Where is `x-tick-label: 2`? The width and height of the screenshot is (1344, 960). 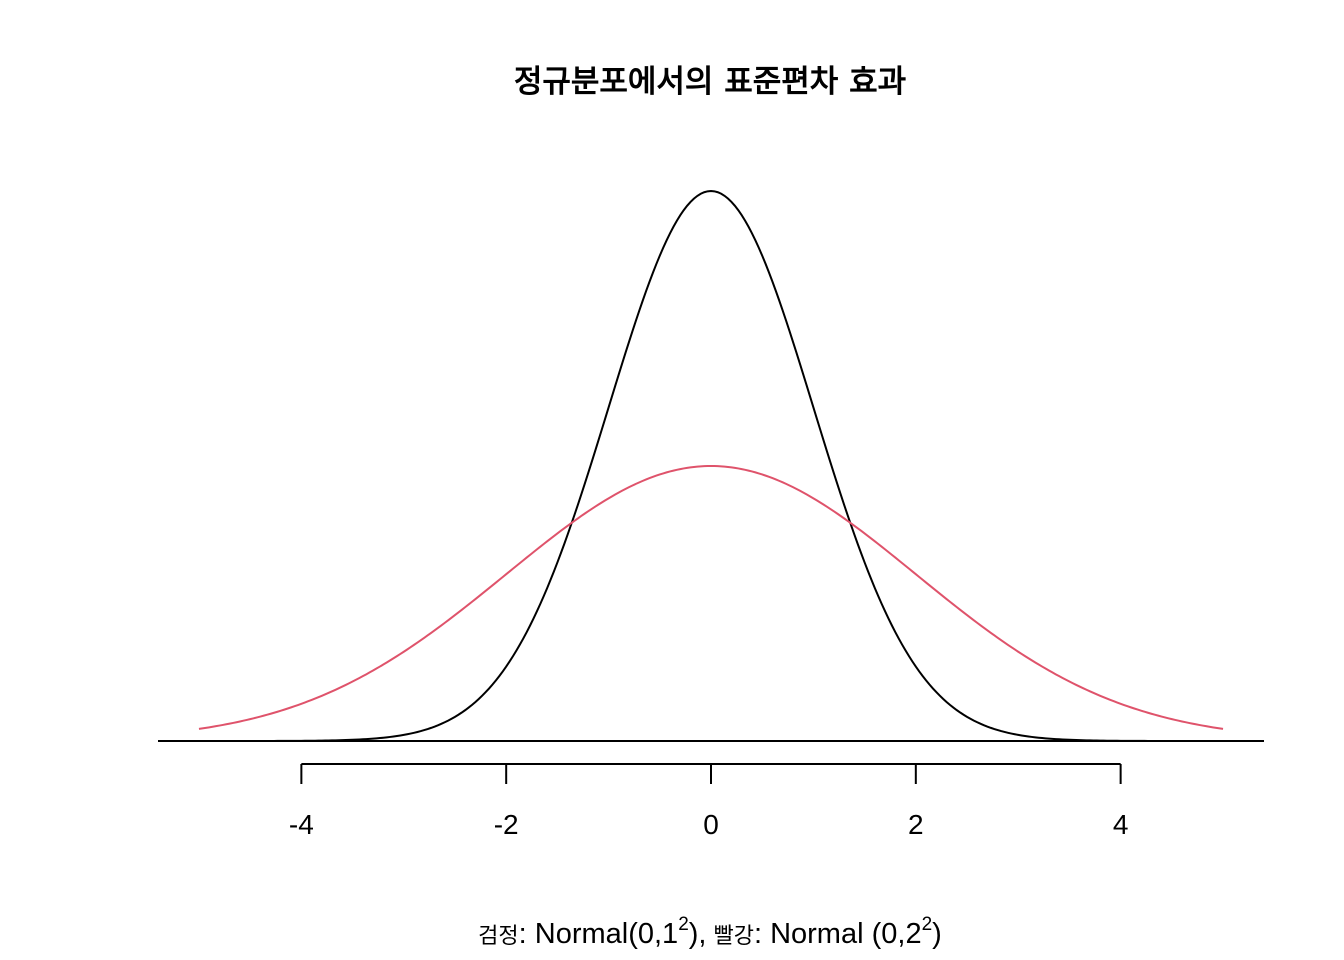
x-tick-label: 2 is located at coordinates (916, 824).